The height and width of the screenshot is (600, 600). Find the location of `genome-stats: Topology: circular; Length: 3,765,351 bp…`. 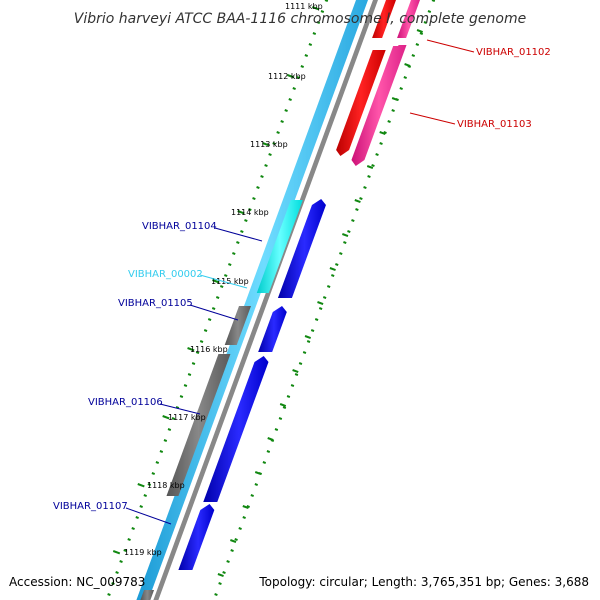

genome-stats: Topology: circular; Length: 3,765,351 bp… is located at coordinates (423, 582).